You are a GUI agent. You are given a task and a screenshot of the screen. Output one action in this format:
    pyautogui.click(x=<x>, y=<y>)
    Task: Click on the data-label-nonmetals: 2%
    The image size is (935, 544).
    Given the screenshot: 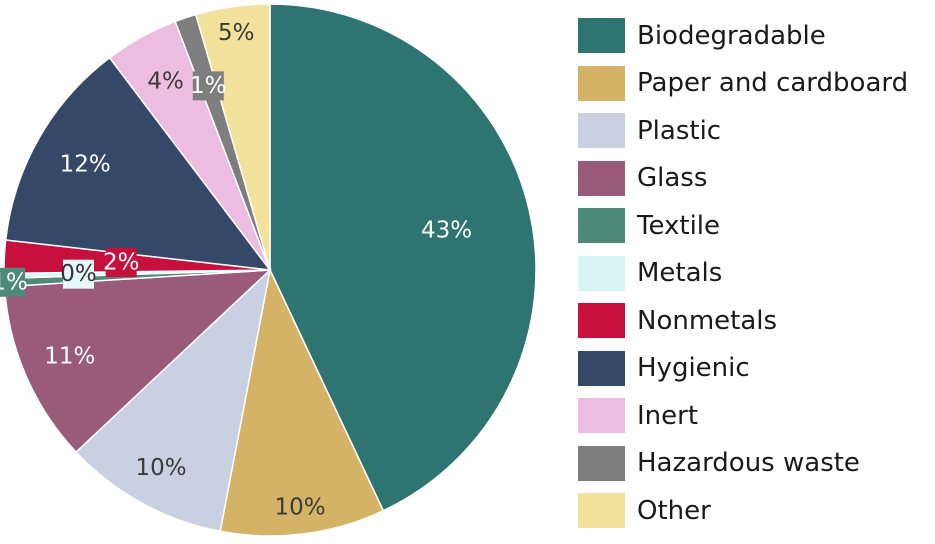 What is the action you would take?
    pyautogui.click(x=121, y=263)
    